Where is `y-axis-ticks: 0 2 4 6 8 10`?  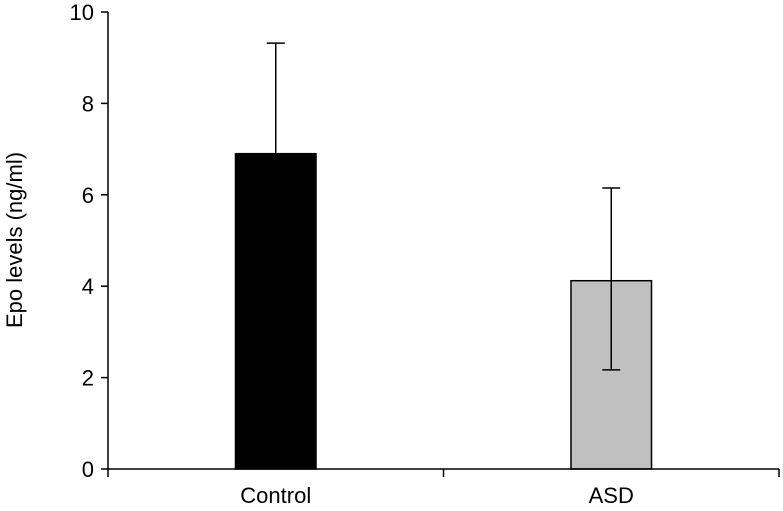
y-axis-ticks: 0 2 4 6 8 10 is located at coordinates (89, 241).